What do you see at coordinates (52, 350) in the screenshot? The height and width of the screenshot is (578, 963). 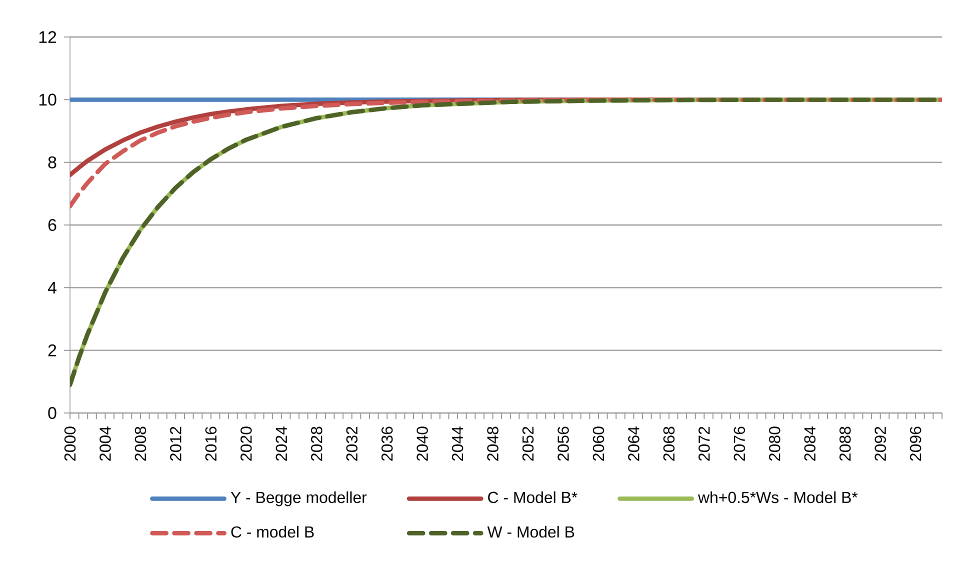 I see `y-tick-label: 2` at bounding box center [52, 350].